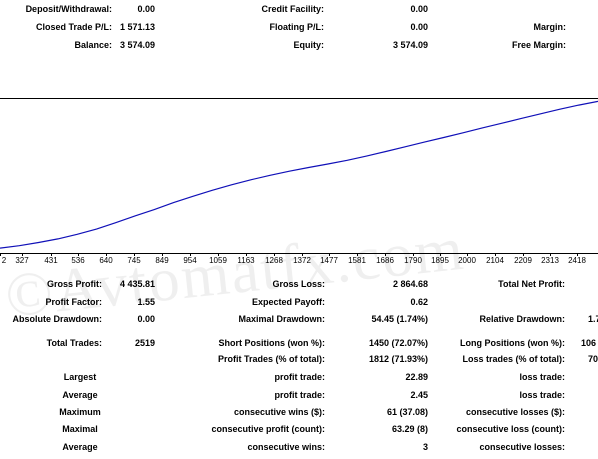  Describe the element at coordinates (419, 395) in the screenshot. I see `average-profit-trade-value: 2.45` at that location.